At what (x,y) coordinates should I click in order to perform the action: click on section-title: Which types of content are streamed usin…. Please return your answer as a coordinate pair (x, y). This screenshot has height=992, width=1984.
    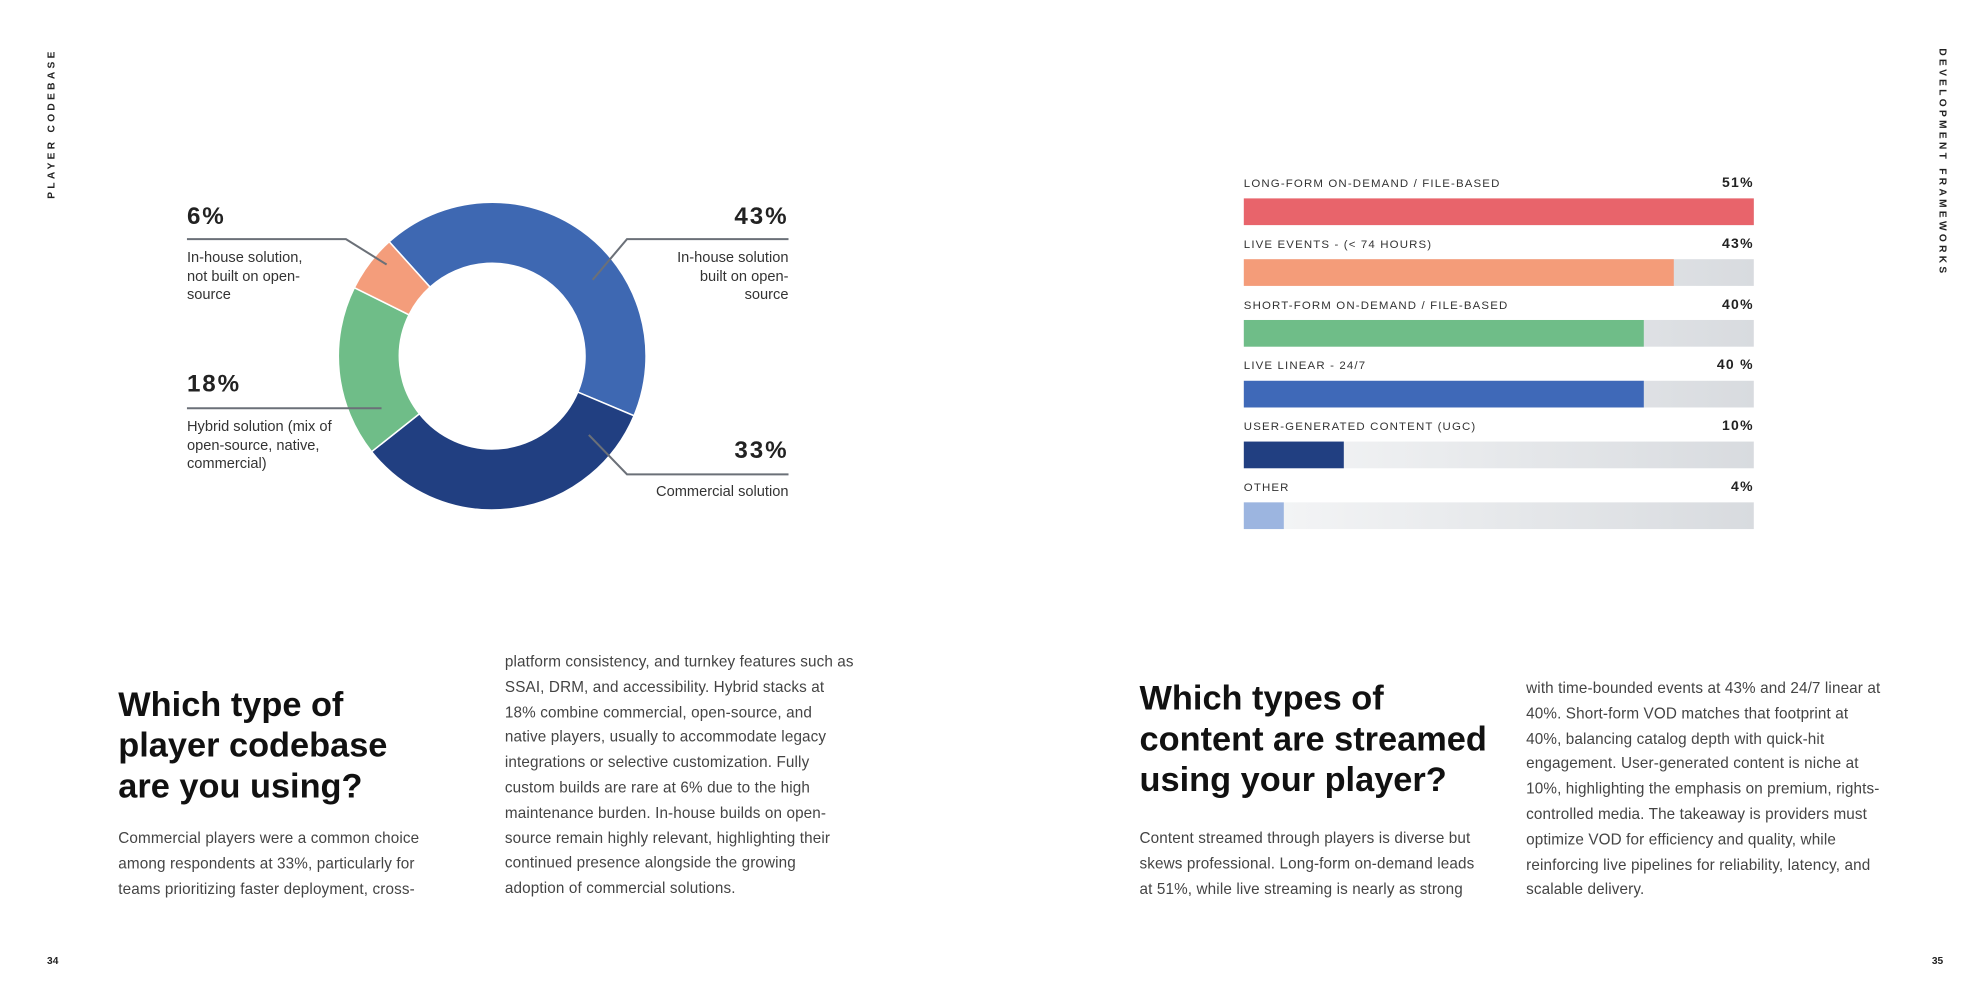
    Looking at the image, I should click on (1313, 739).